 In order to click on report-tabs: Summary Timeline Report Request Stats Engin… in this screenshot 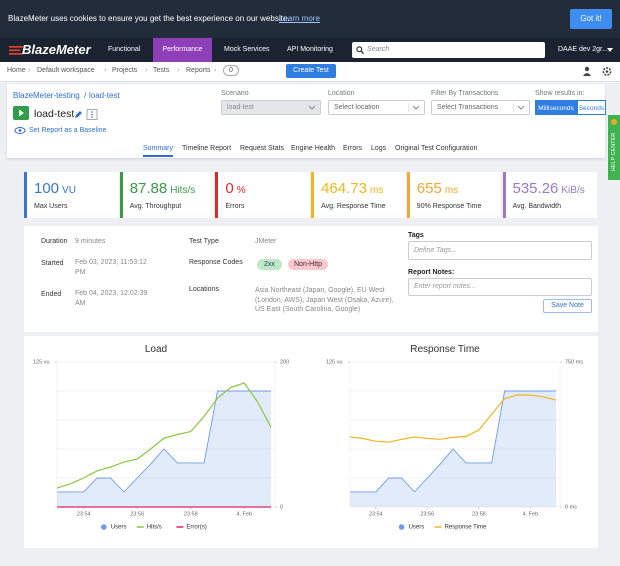, I will do `click(306, 151)`.